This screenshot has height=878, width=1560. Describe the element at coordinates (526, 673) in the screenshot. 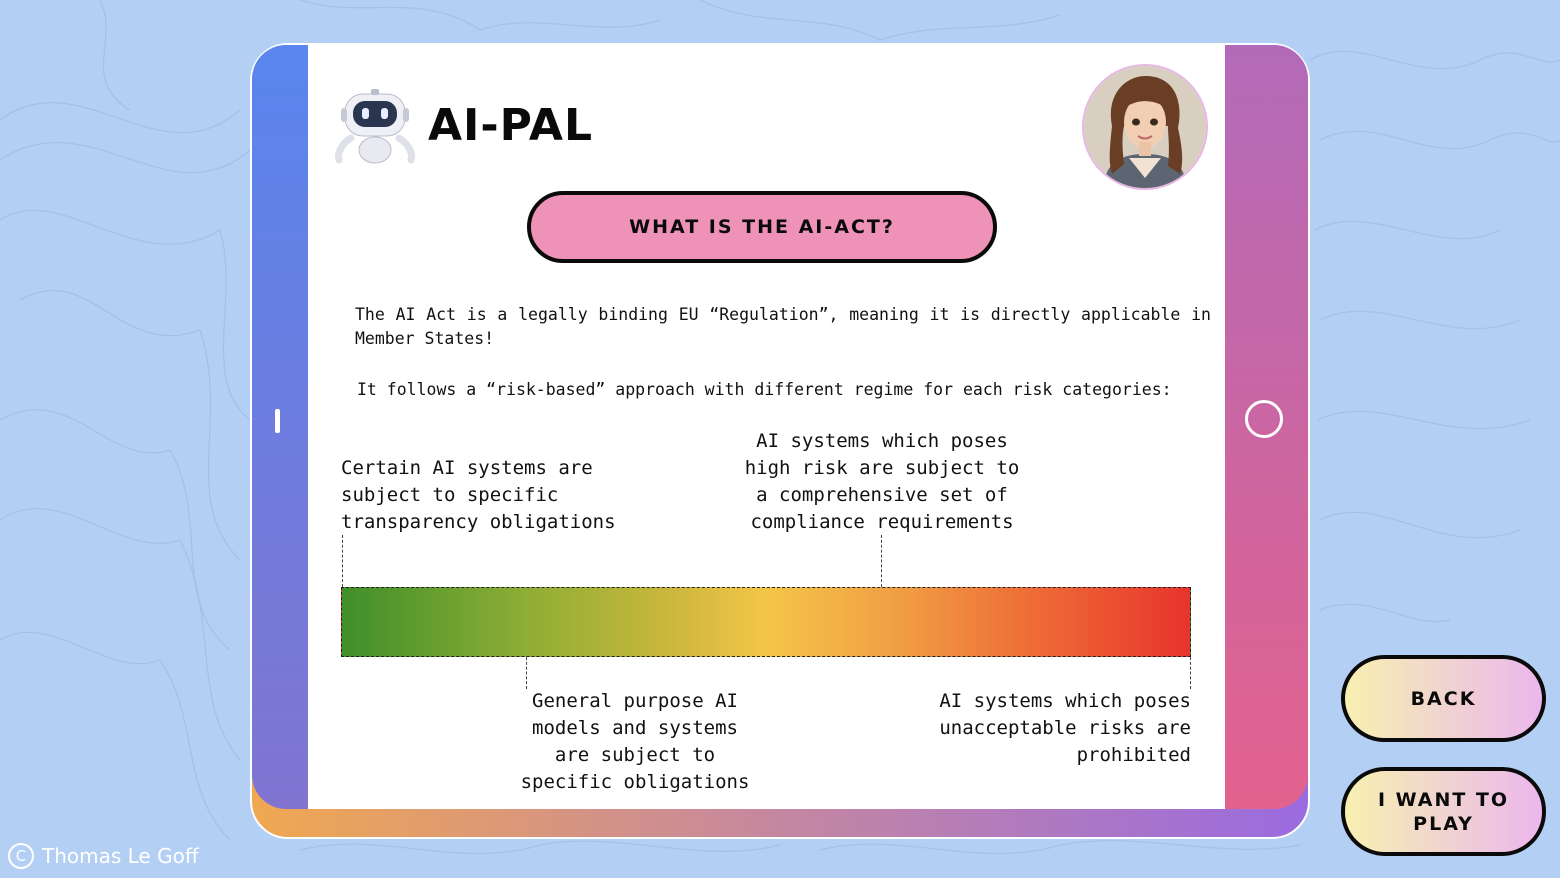

I see `leader-line-general-purpose` at that location.